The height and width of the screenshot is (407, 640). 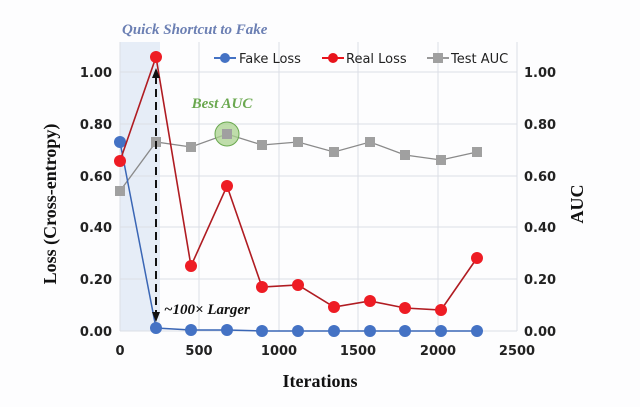 I want to click on y-axis-right-ticks: 1.00 0.80 0.60 0.40 0.20 0.00, so click(x=540, y=203).